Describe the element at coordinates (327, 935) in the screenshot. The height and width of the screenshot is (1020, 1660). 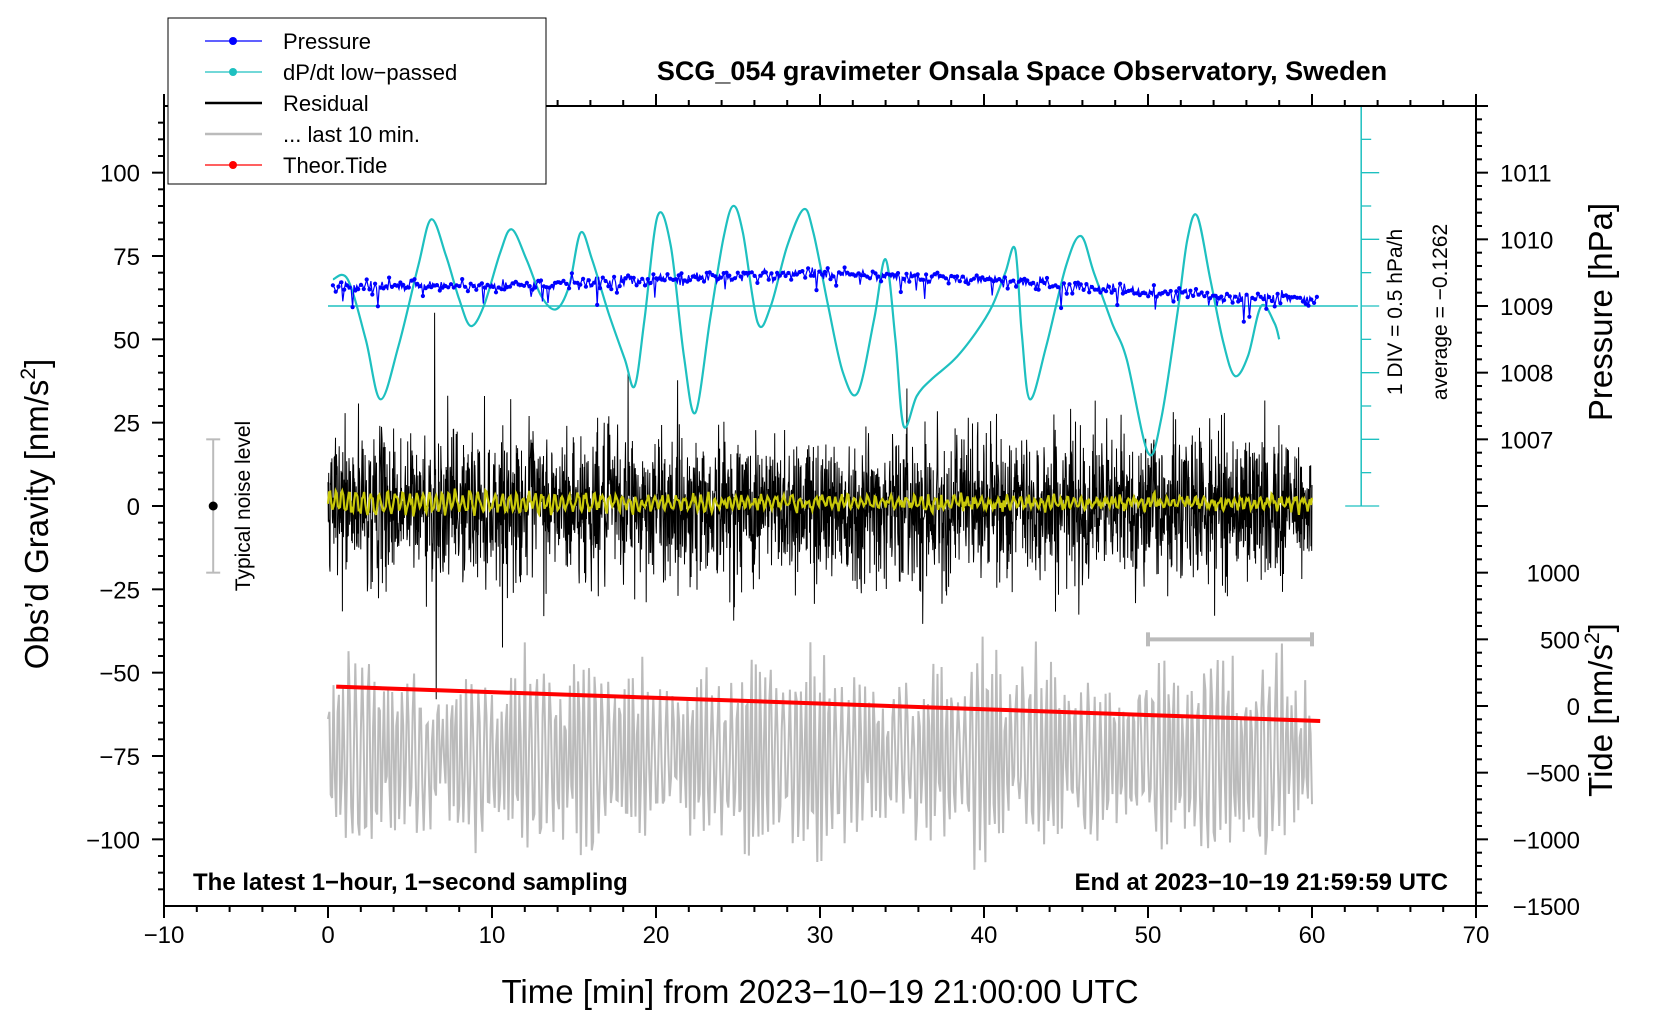
I see `x-tick-label: 0` at that location.